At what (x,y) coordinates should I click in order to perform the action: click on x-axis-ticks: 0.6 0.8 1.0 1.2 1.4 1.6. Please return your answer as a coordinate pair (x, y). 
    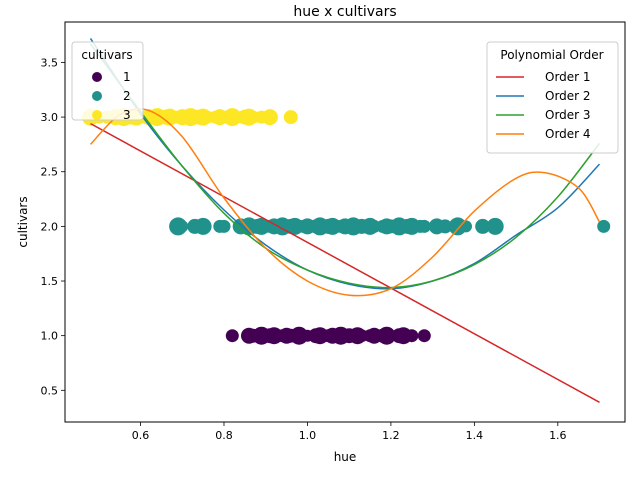
    Looking at the image, I should click on (349, 432).